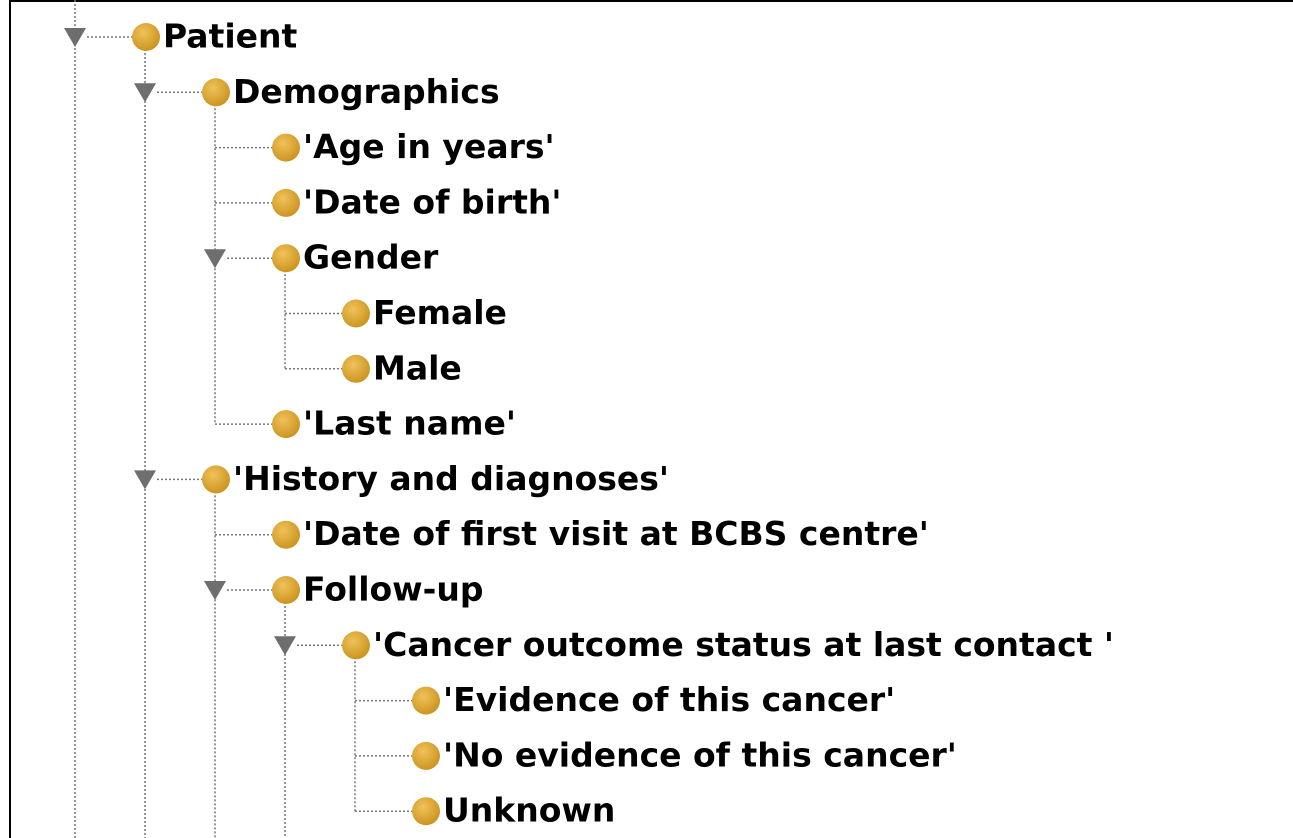 The width and height of the screenshot is (1293, 838). Describe the element at coordinates (393, 589) in the screenshot. I see `node-label: Follow-up` at that location.